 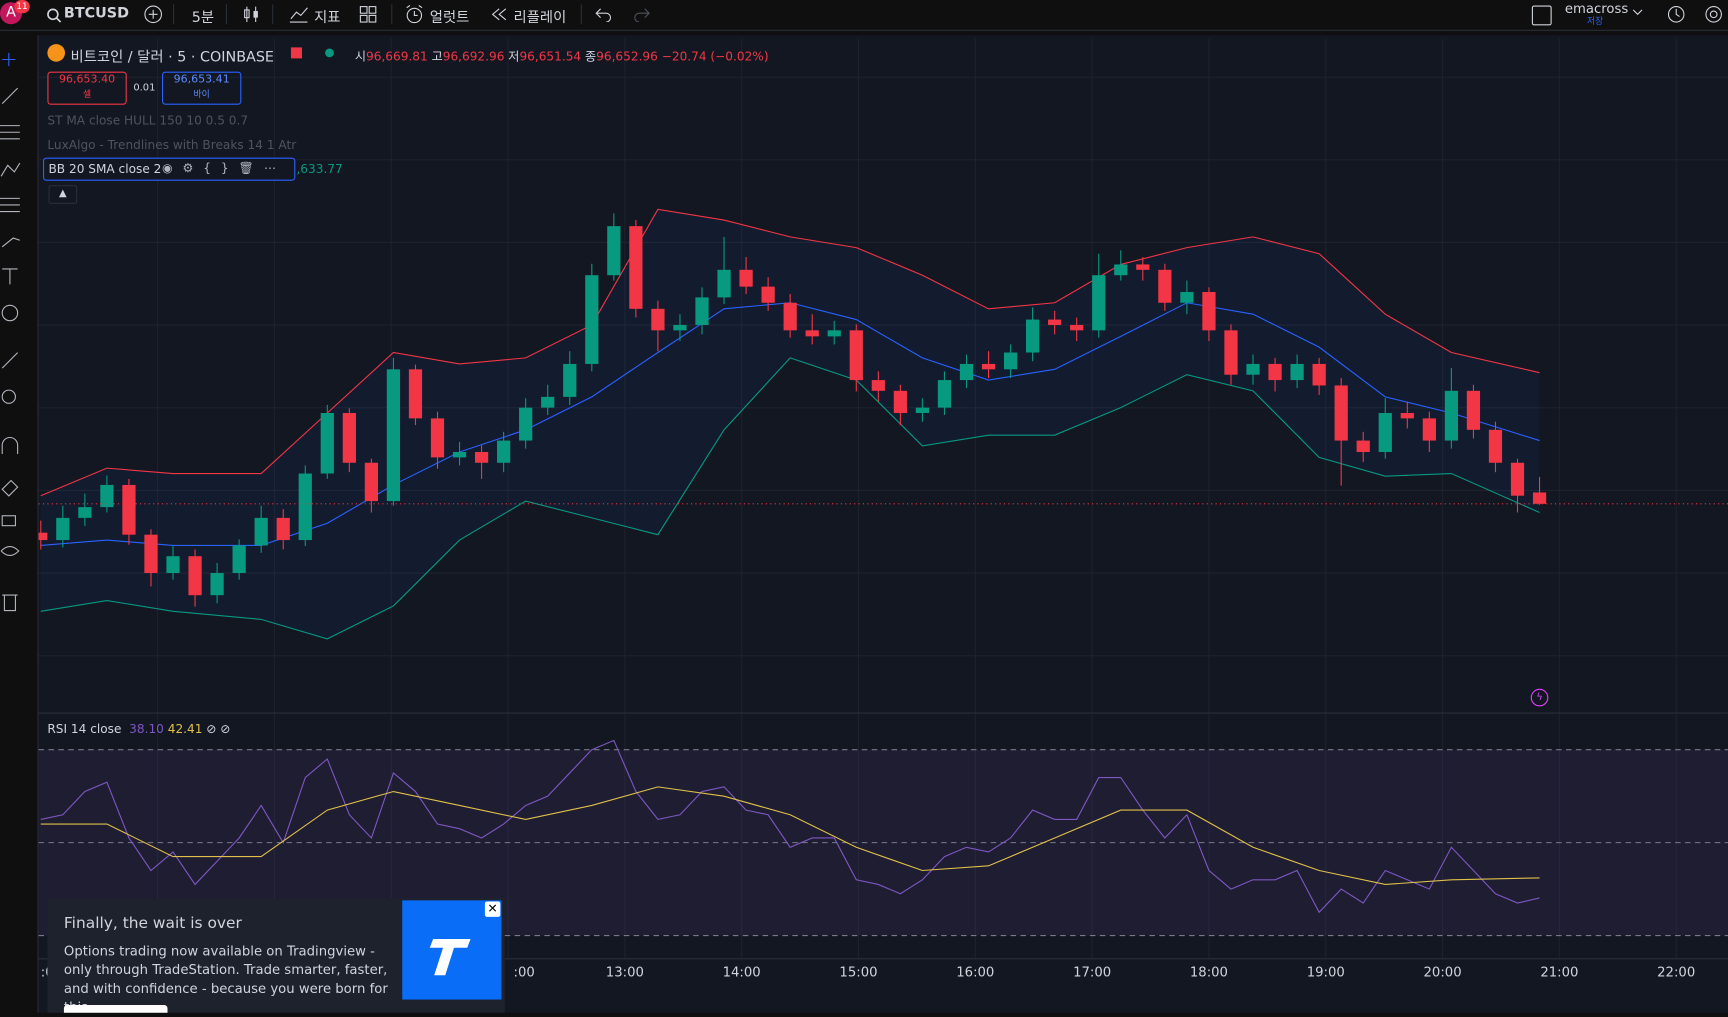 What do you see at coordinates (1676, 972) in the screenshot?
I see `time-axis-label: 22:00` at bounding box center [1676, 972].